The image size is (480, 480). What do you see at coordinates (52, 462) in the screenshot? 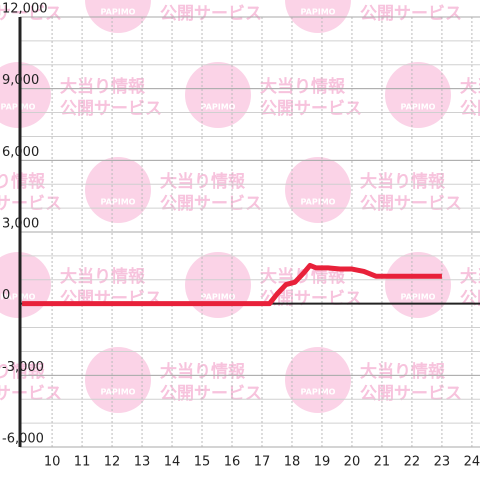
I see `x-tick-label: 10` at bounding box center [52, 462].